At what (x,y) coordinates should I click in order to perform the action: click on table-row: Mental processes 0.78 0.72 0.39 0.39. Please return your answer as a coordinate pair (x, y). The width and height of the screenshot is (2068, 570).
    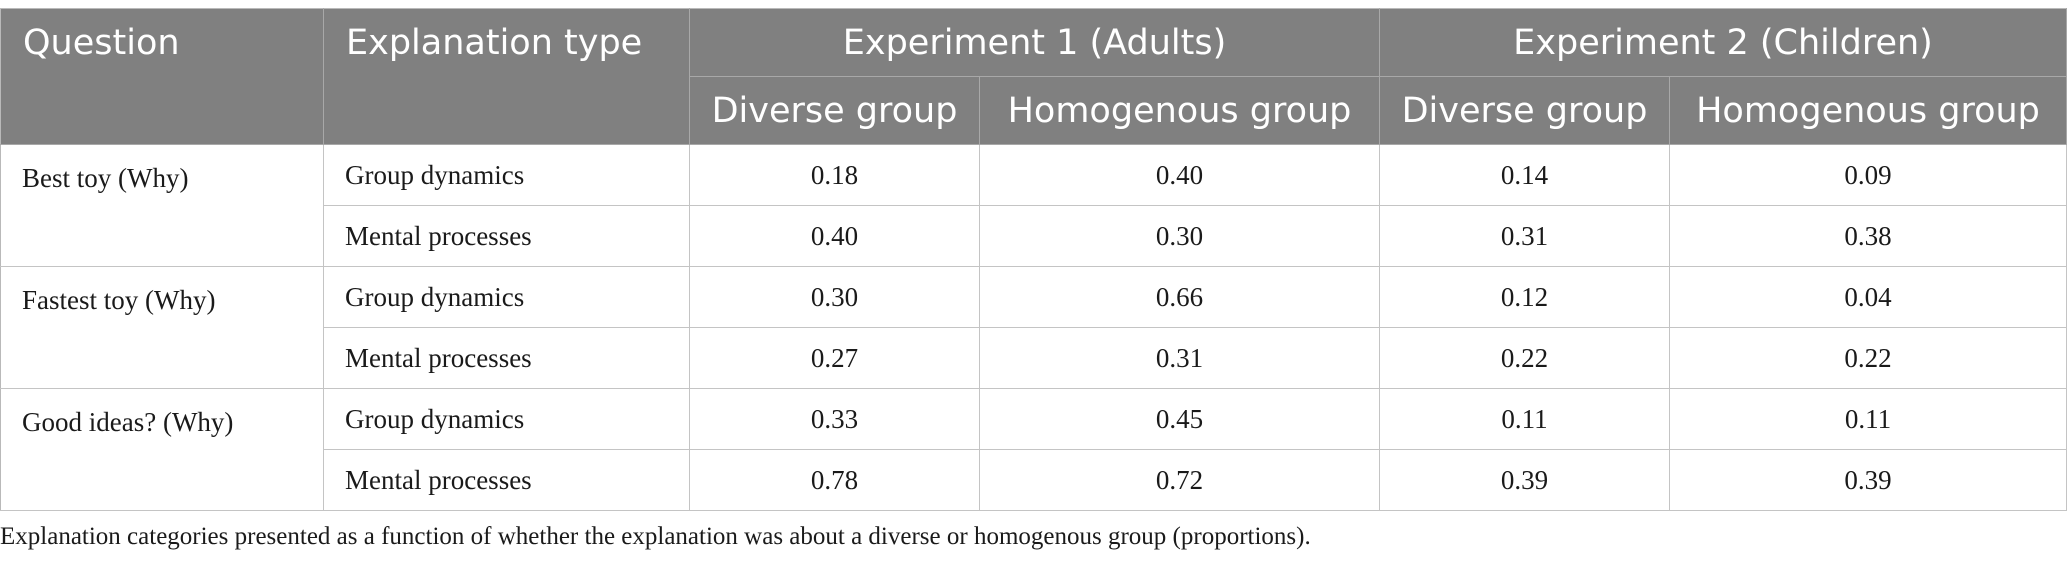
    Looking at the image, I should click on (1034, 480).